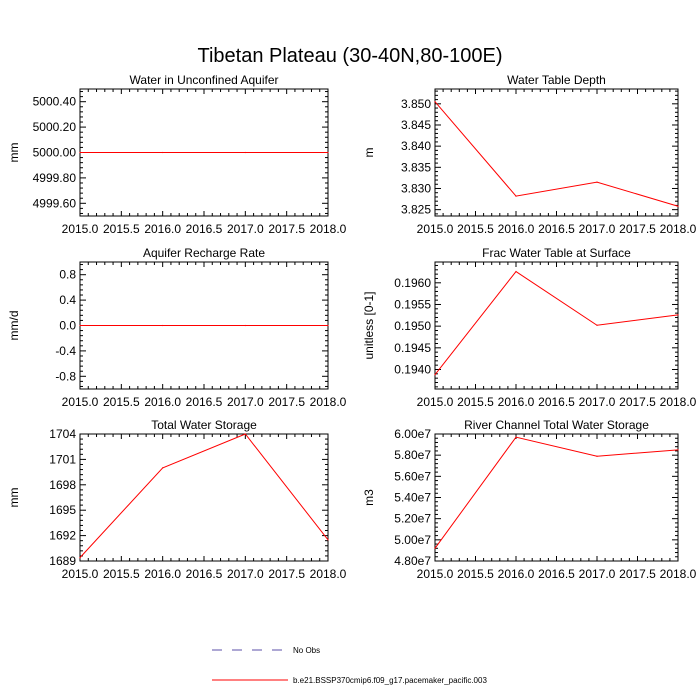 Image resolution: width=700 pixels, height=700 pixels. I want to click on legend-label: No Obs, so click(306, 650).